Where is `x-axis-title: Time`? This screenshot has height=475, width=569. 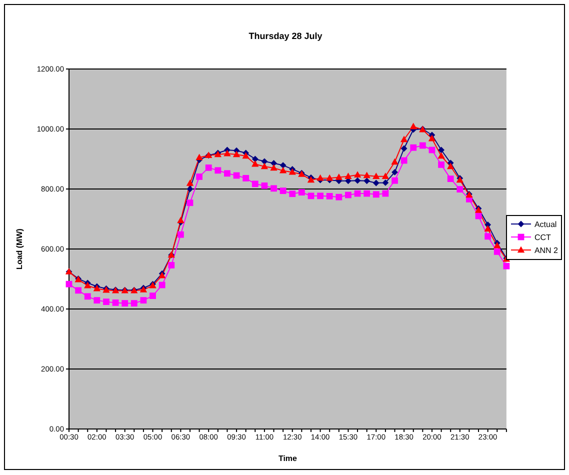
x-axis-title: Time is located at coordinates (288, 458).